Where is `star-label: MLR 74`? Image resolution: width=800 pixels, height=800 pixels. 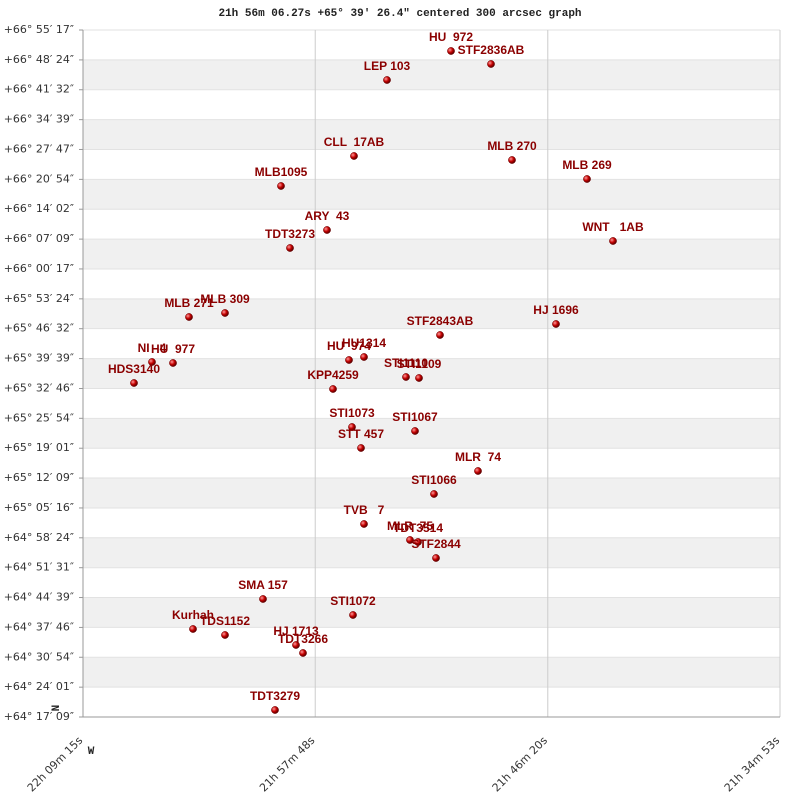 star-label: MLR 74 is located at coordinates (478, 457).